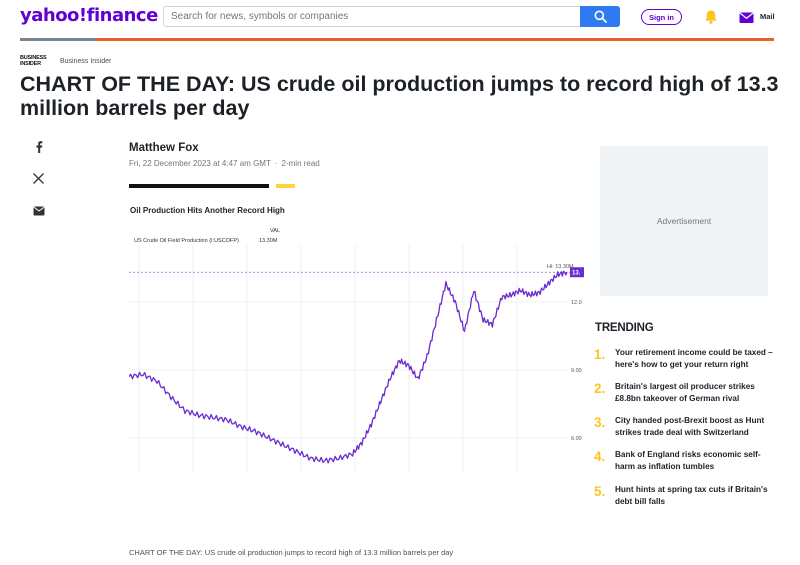 The image size is (800, 565). I want to click on trending-item-number: 2., so click(600, 388).